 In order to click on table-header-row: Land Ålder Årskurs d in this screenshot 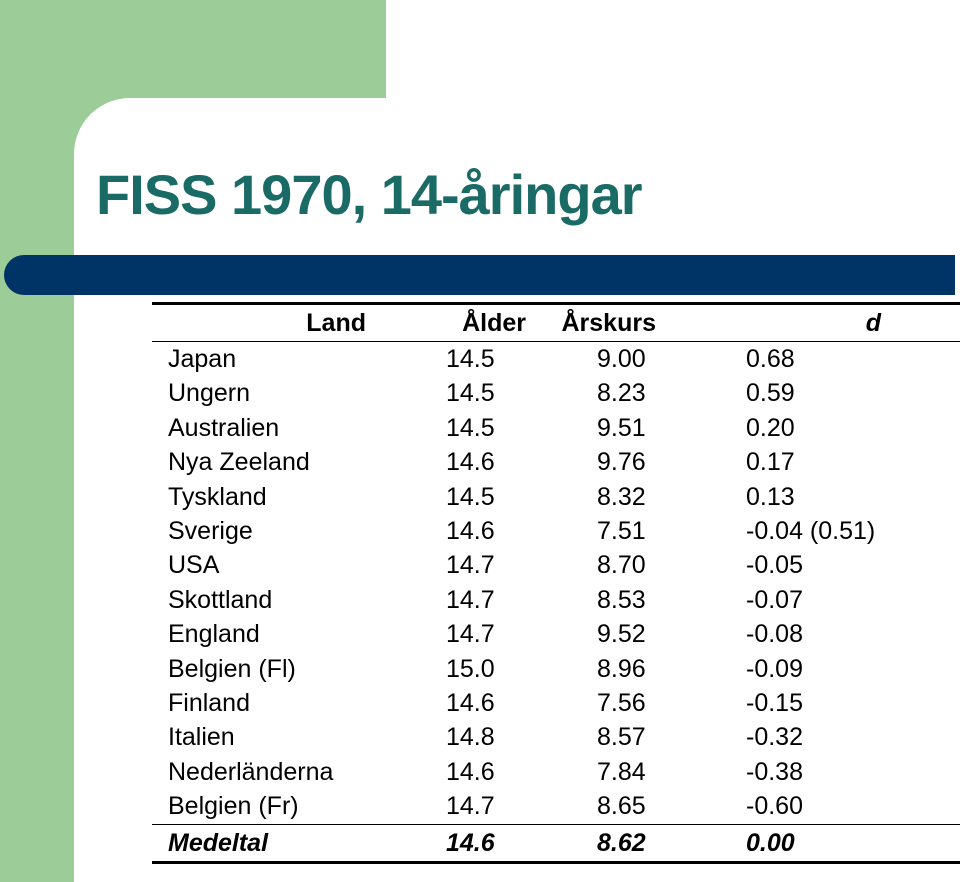, I will do `click(556, 322)`.